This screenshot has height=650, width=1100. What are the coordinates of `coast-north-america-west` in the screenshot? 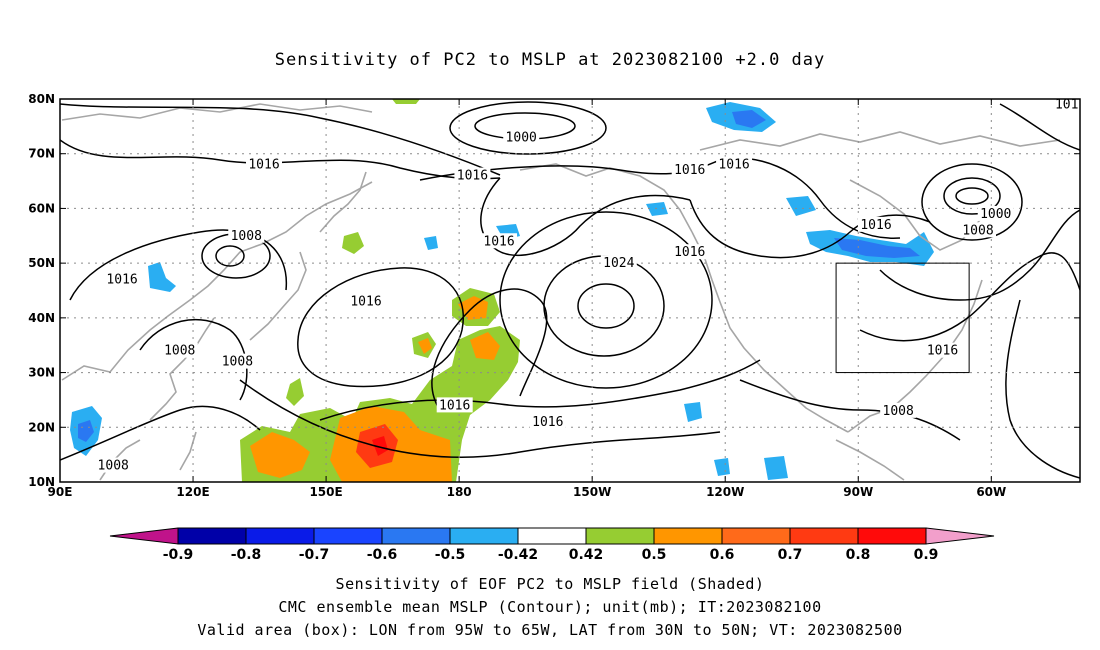 It's located at (770, 332).